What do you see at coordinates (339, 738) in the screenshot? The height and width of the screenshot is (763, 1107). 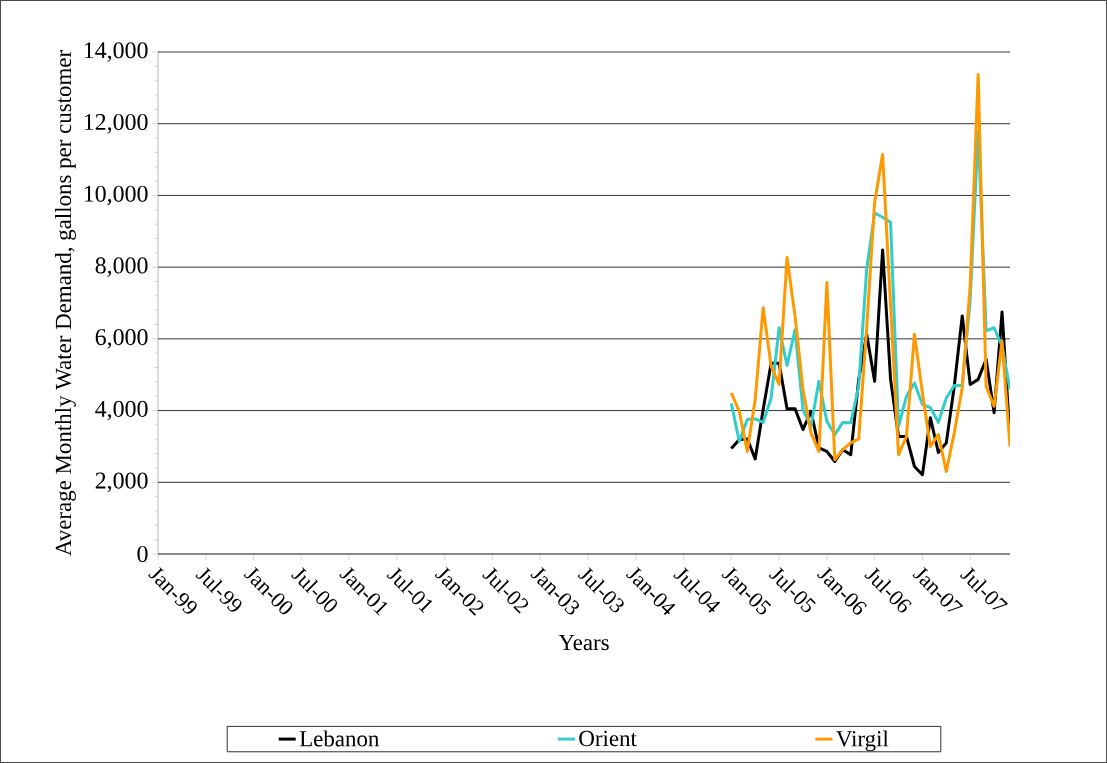 I see `legend-label: Lebanon` at bounding box center [339, 738].